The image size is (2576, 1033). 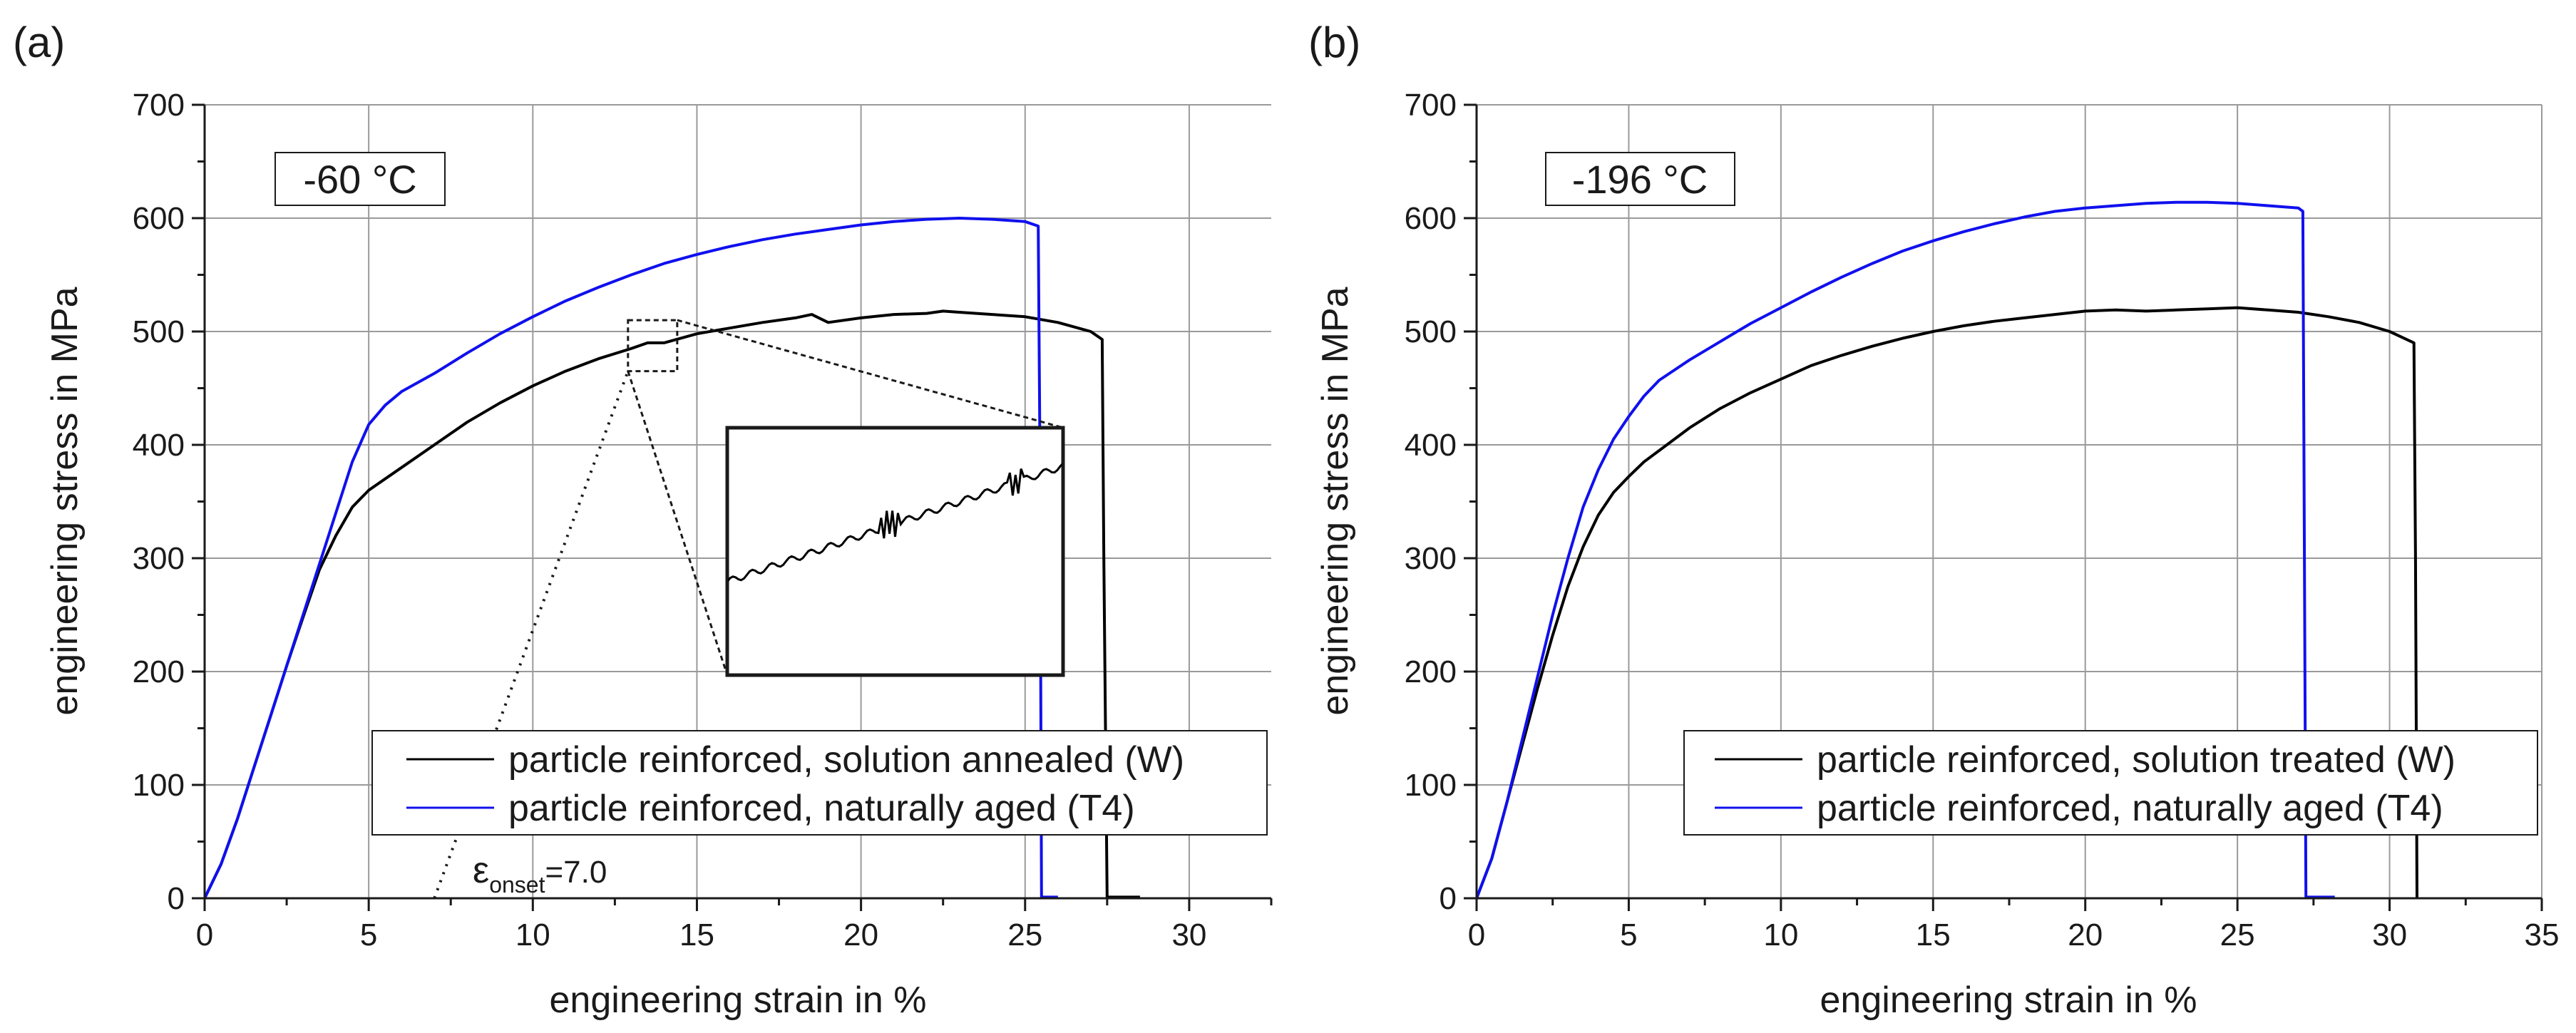 I want to click on panel-b-legend-box, so click(x=2110, y=783).